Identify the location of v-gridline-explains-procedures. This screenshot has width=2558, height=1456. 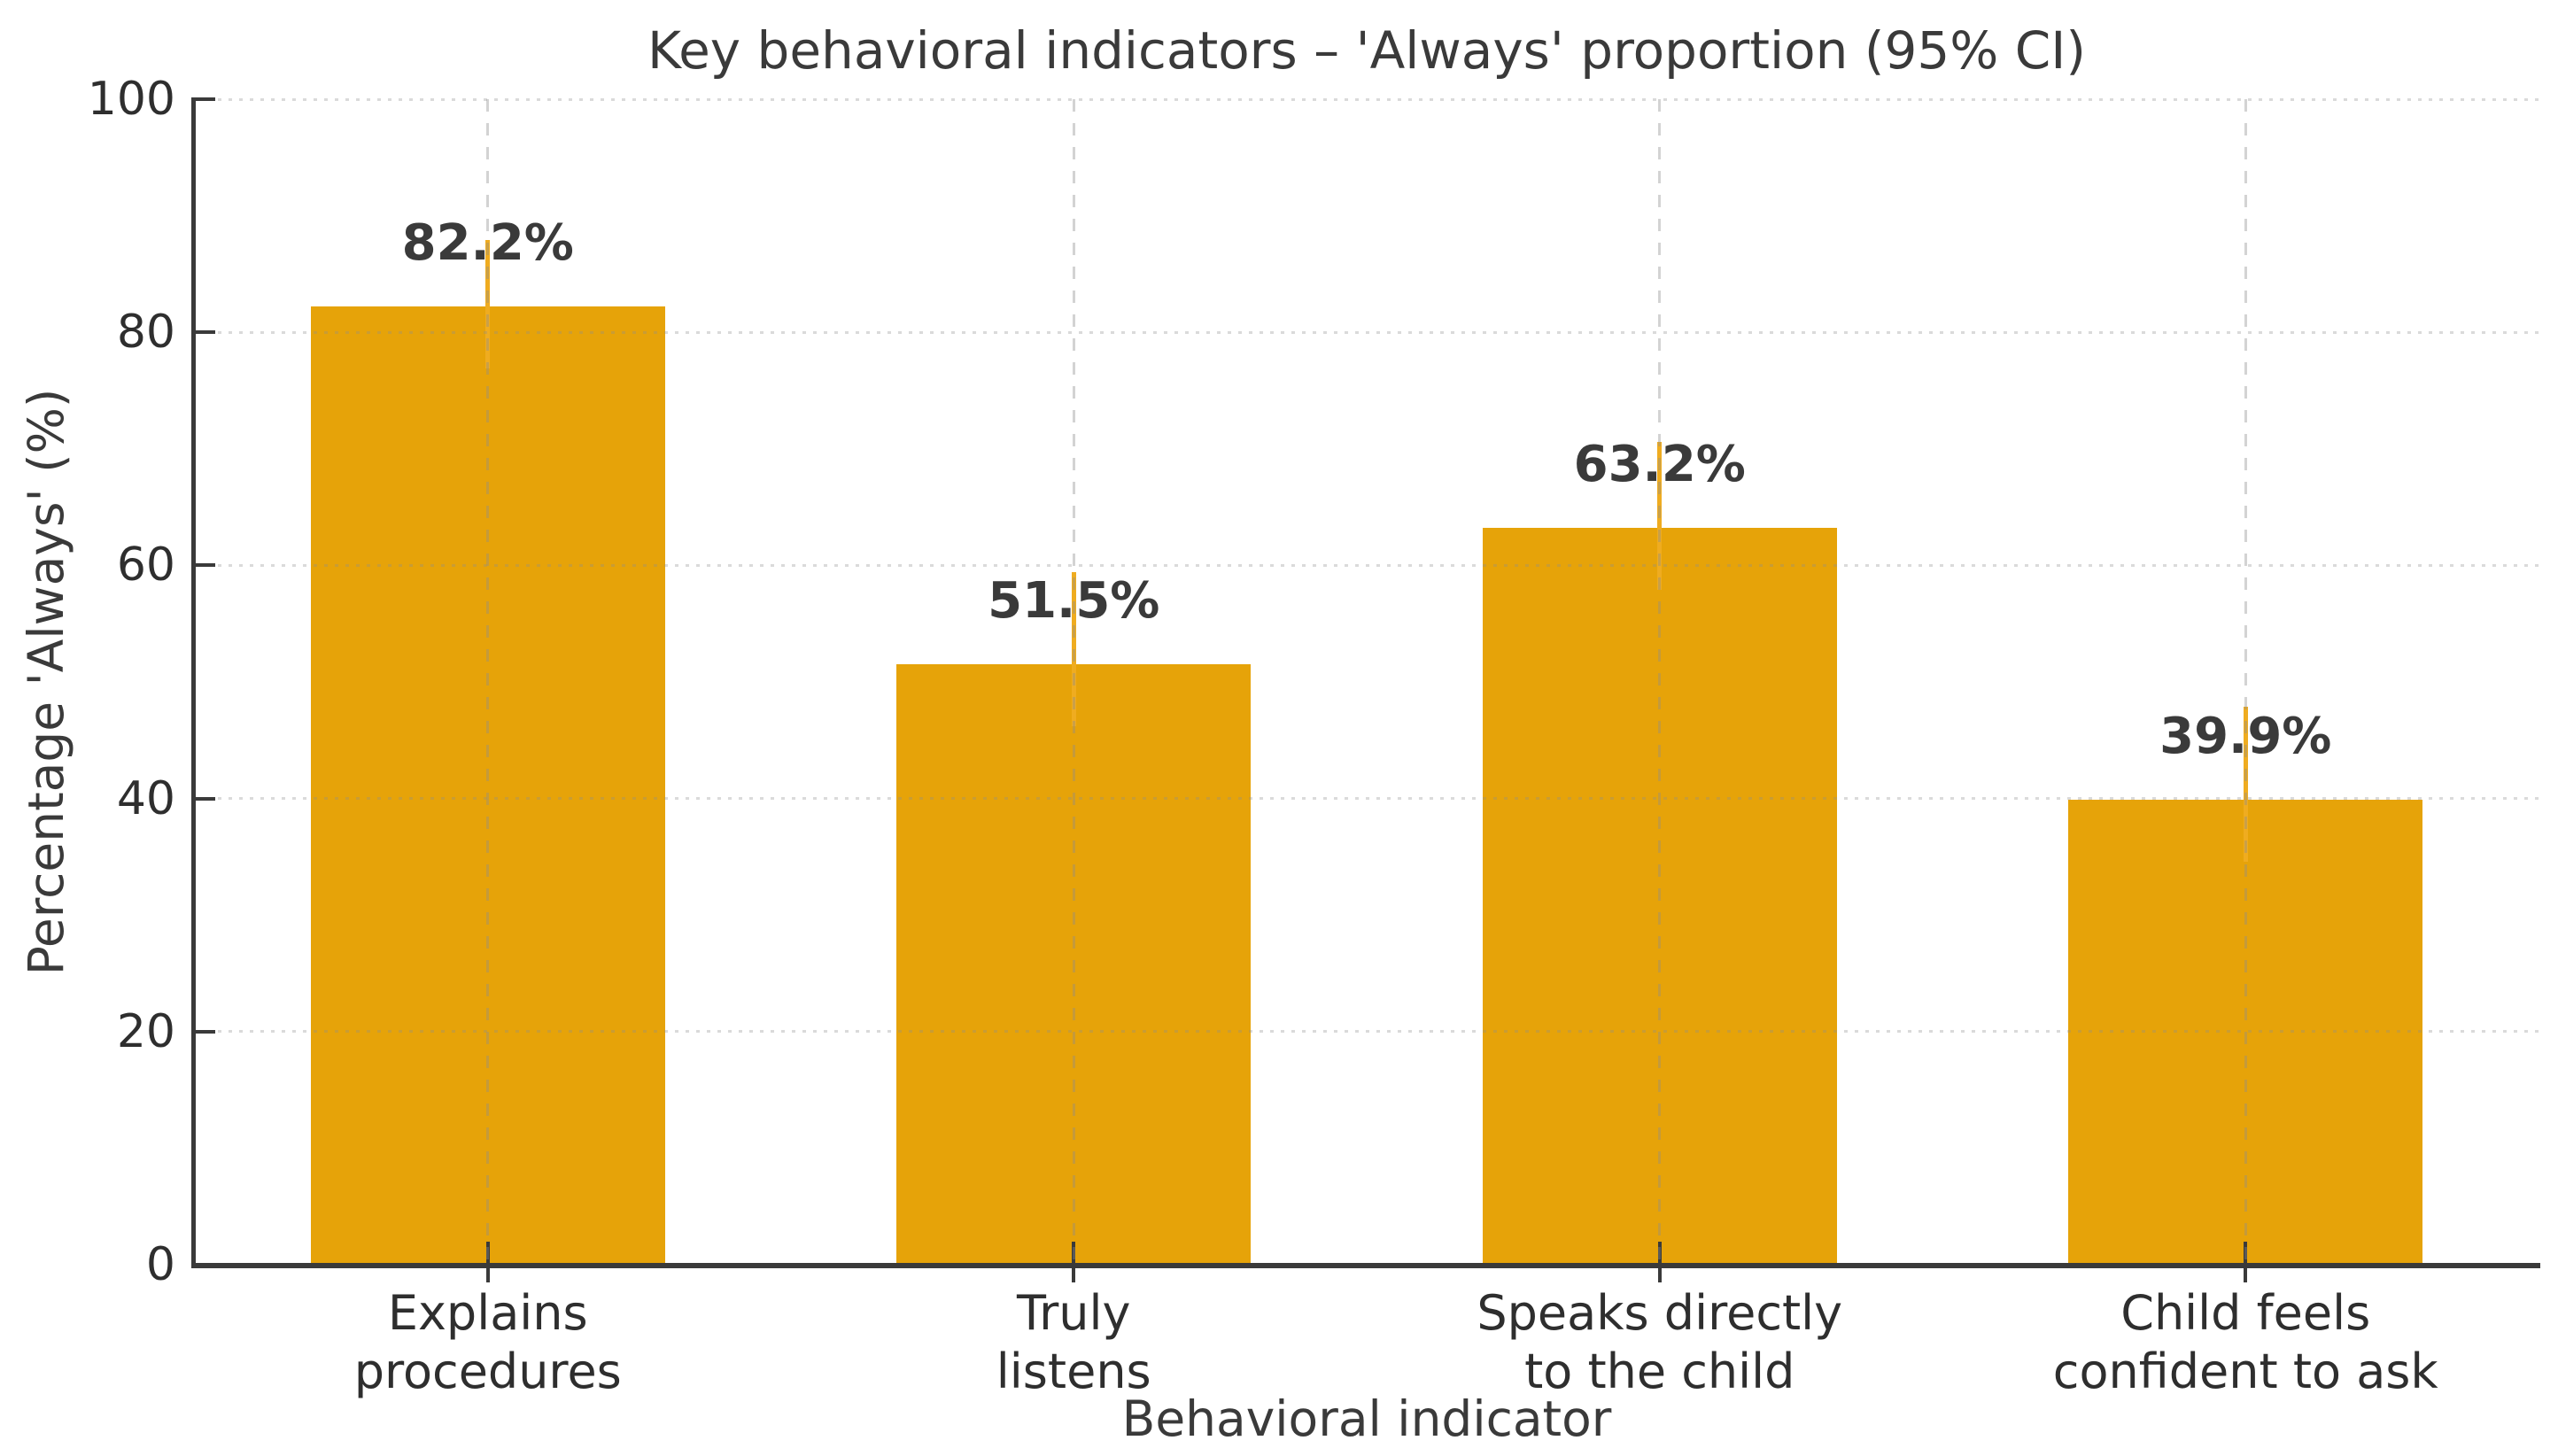
(488, 682).